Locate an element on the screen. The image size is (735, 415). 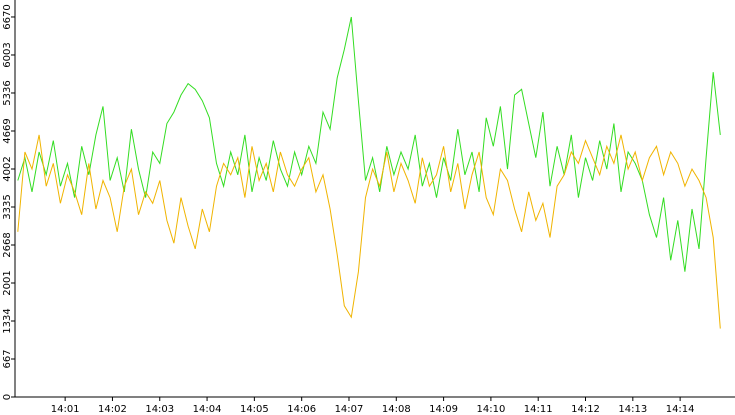
y-tick-label: 6003 is located at coordinates (7, 54).